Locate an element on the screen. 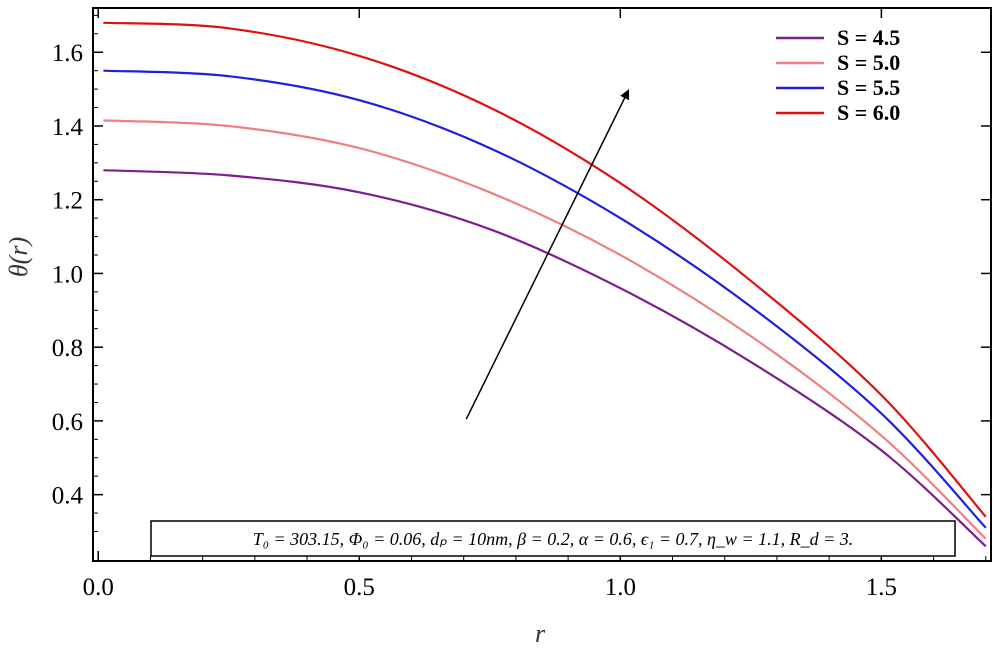  y-tick-label: 1.0 is located at coordinates (67, 274).